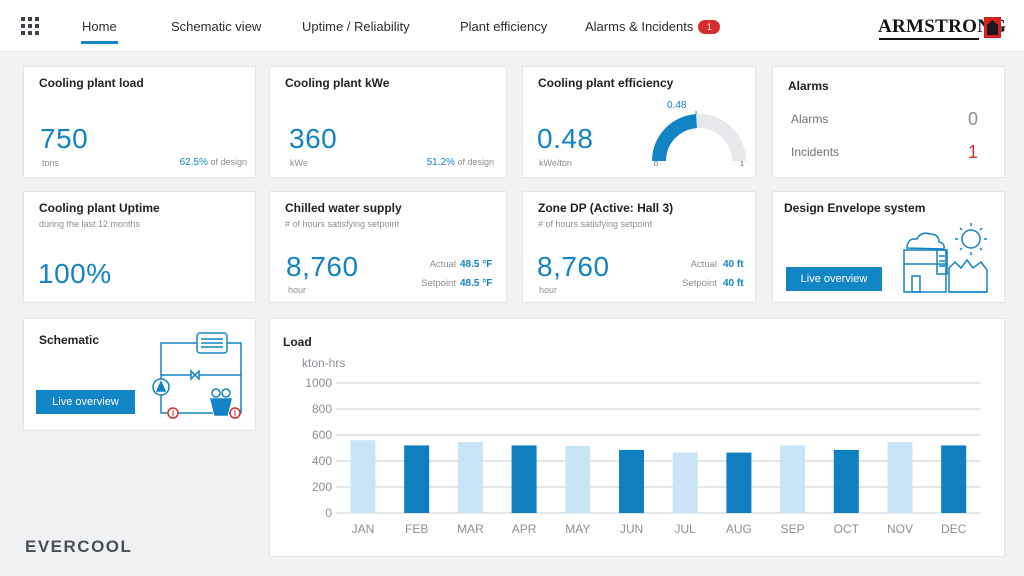 This screenshot has width=1024, height=576. I want to click on gauge-min-label: 0, so click(656, 164).